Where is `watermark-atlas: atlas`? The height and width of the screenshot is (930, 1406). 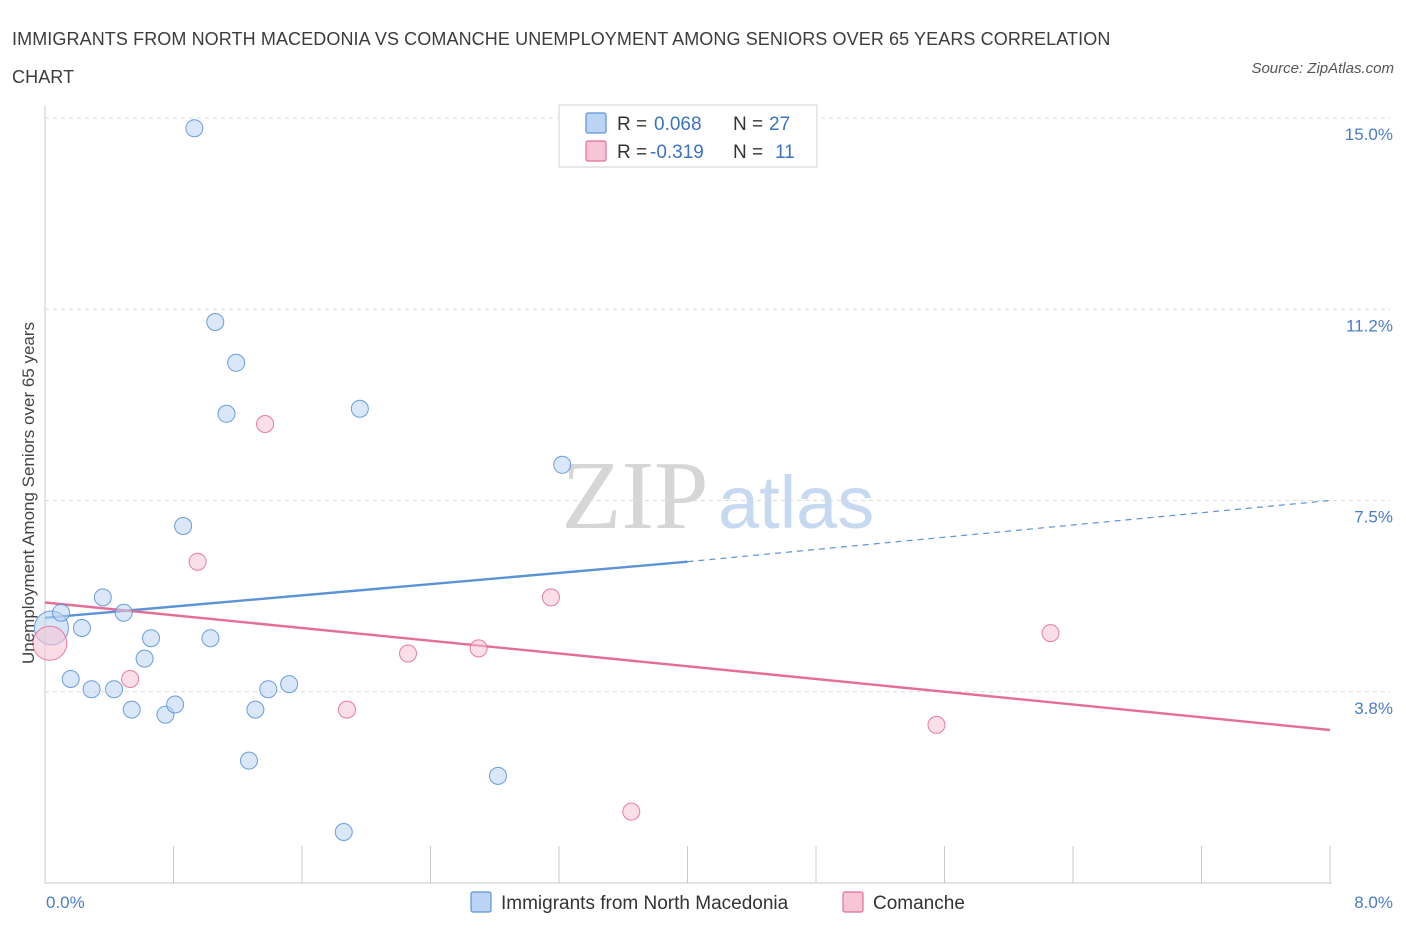 watermark-atlas: atlas is located at coordinates (796, 502).